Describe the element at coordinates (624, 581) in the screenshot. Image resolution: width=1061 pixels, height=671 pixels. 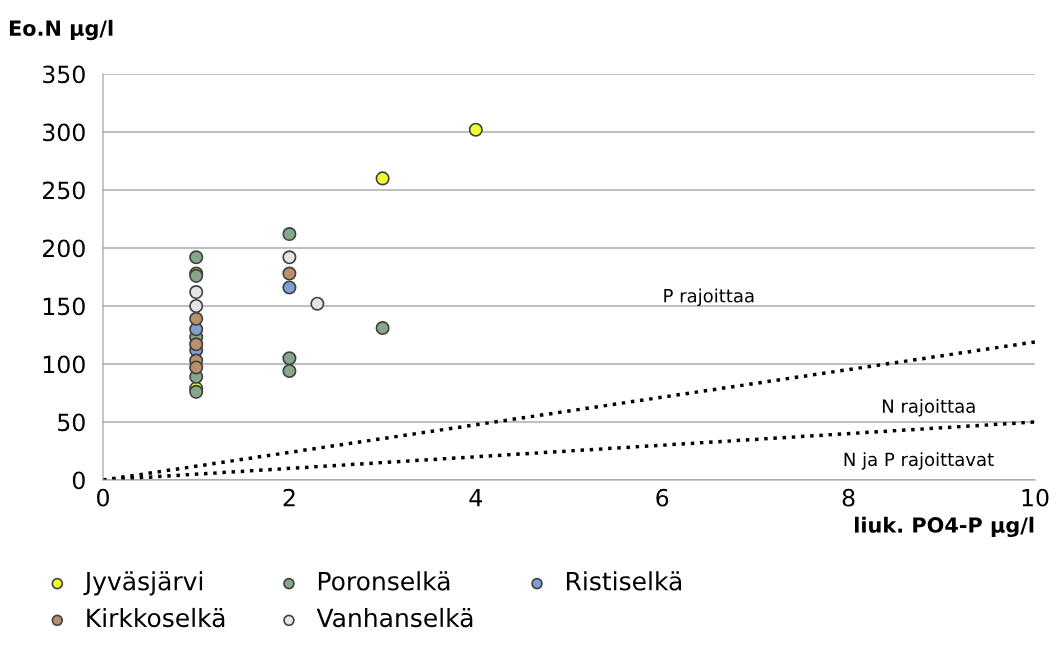
I see `legend-label: Ristiselkä` at that location.